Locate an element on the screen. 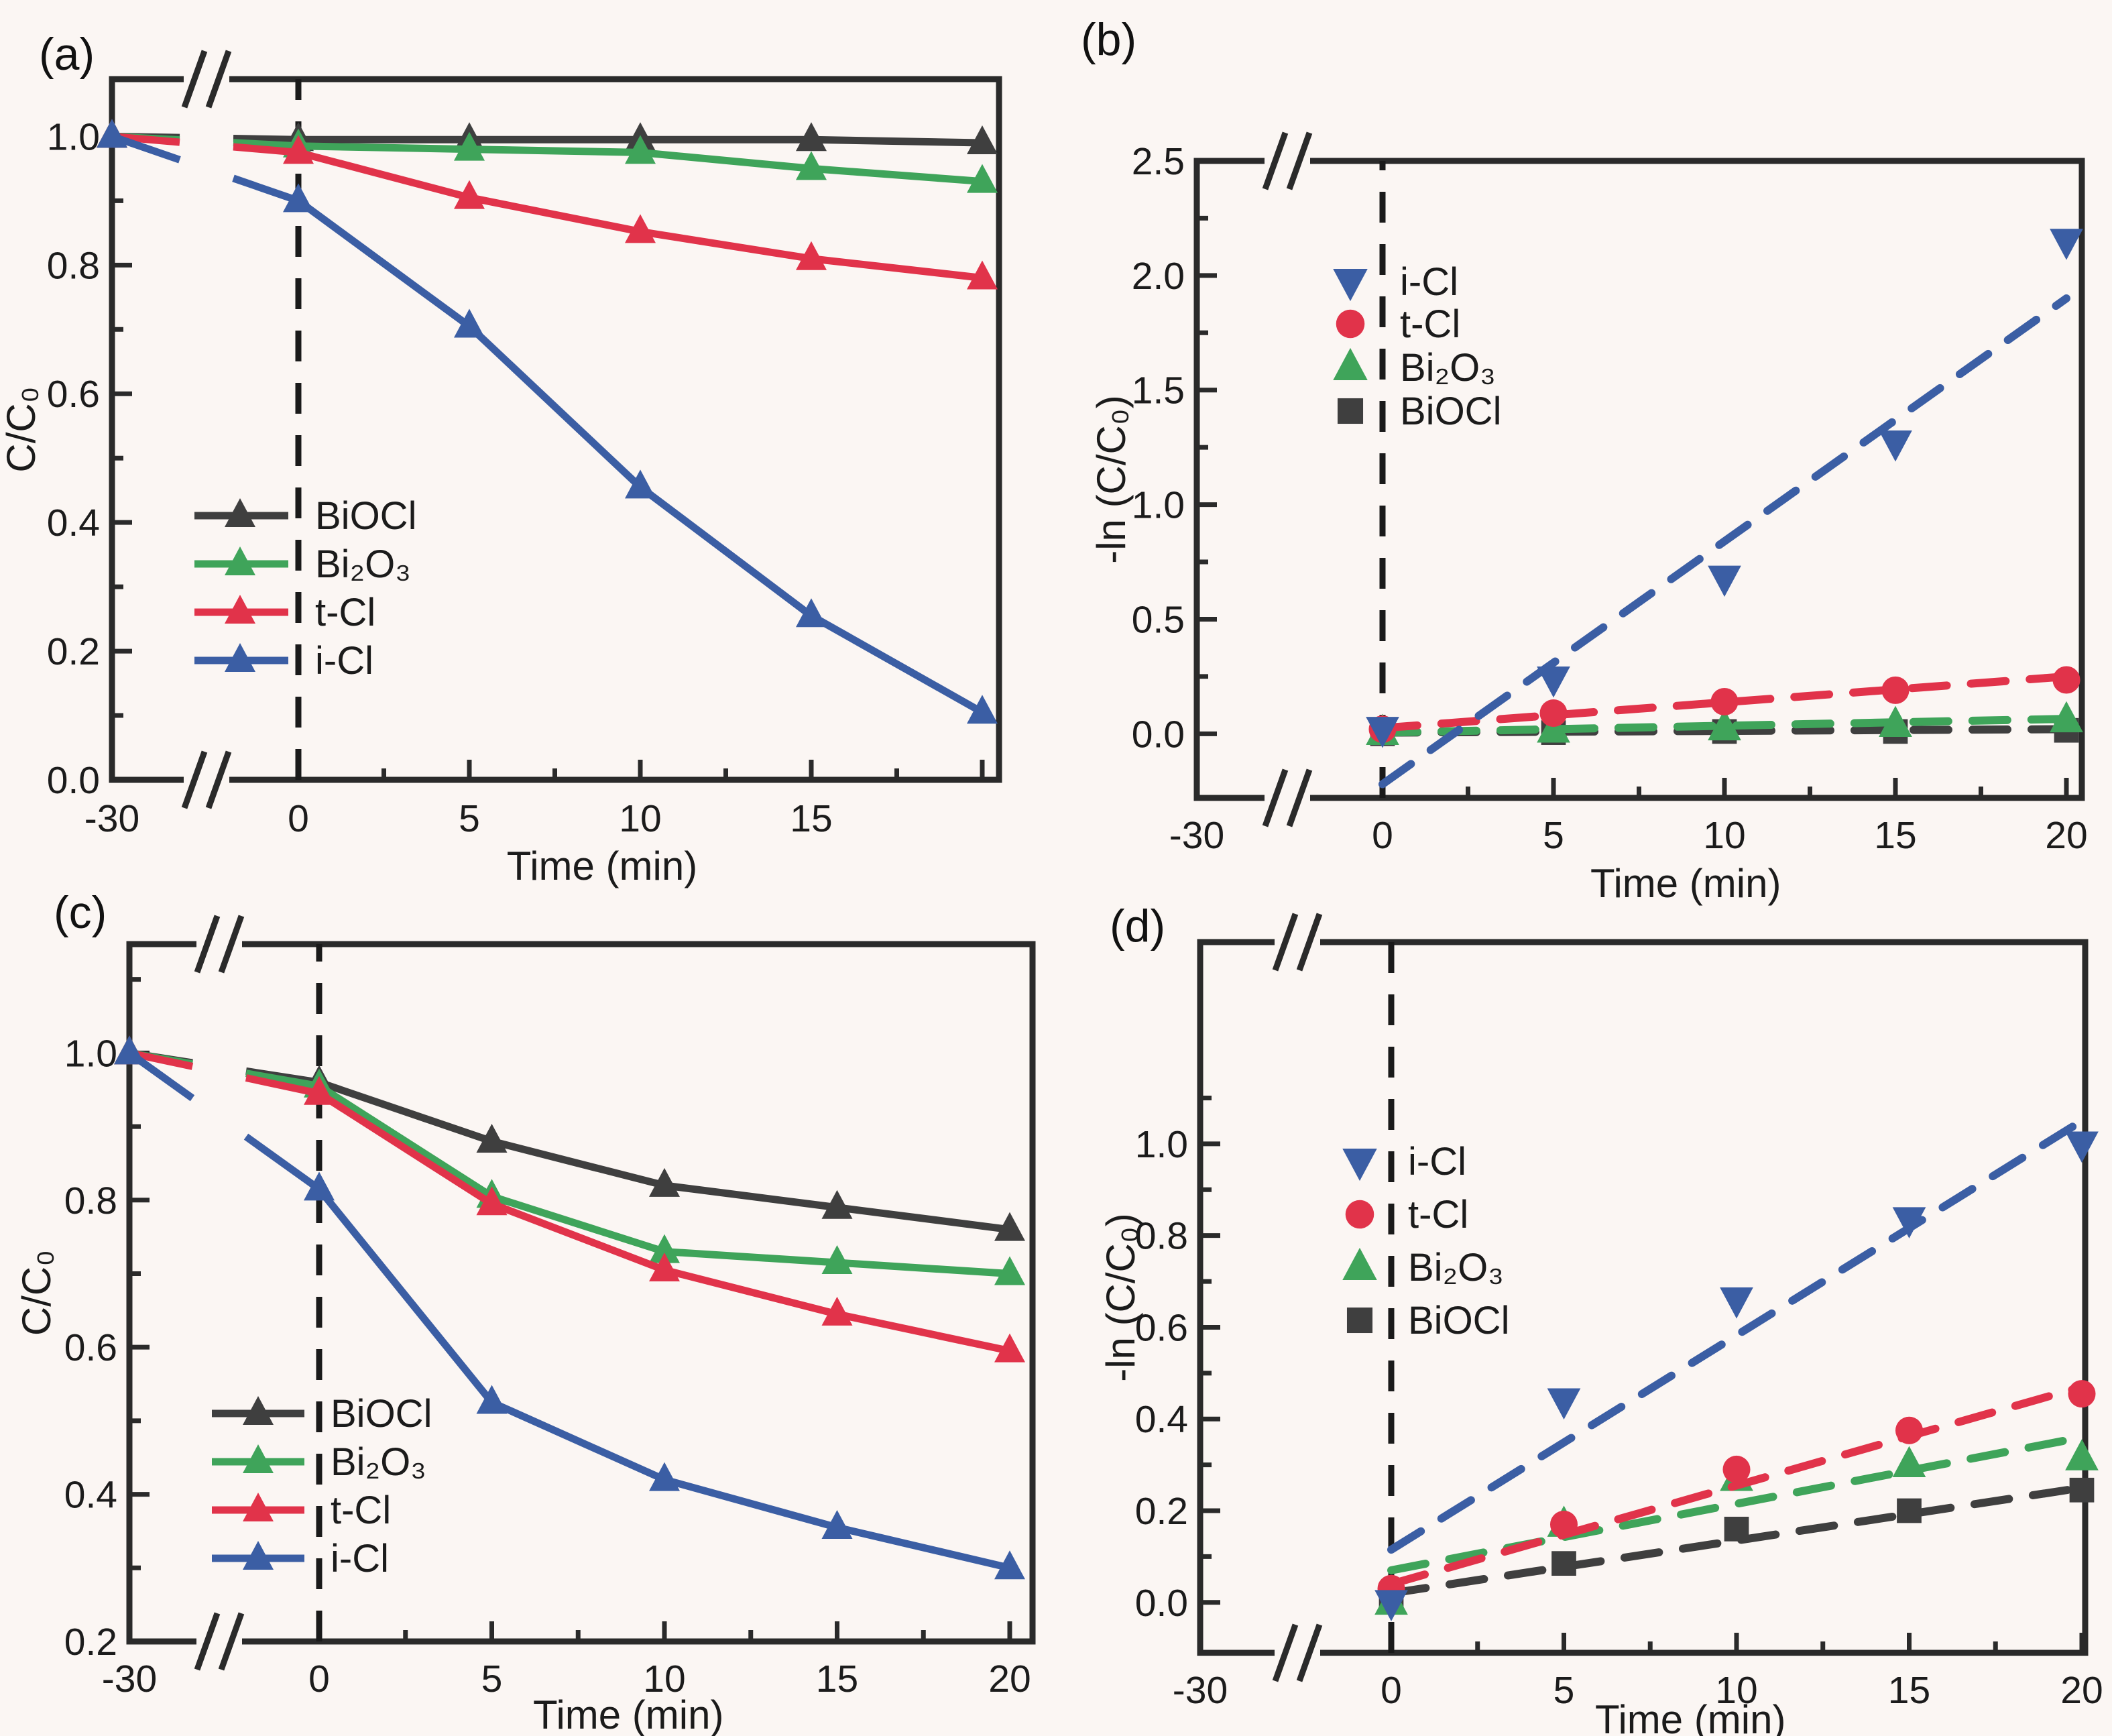 The image size is (2112, 1736). y-tick-label: 0.5 is located at coordinates (1158, 619).